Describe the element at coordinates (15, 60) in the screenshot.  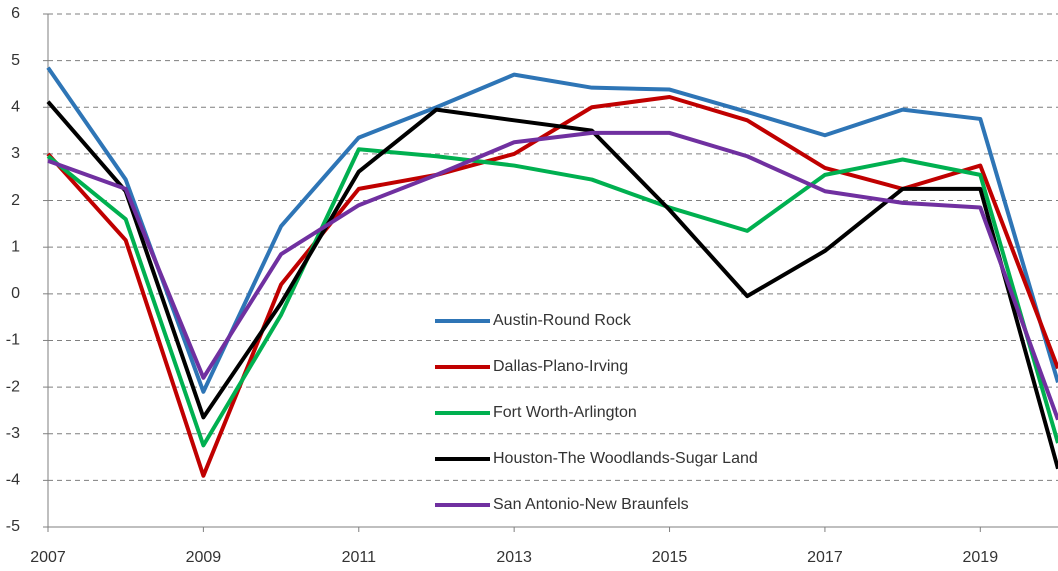
I see `y-tick-label: 5` at that location.